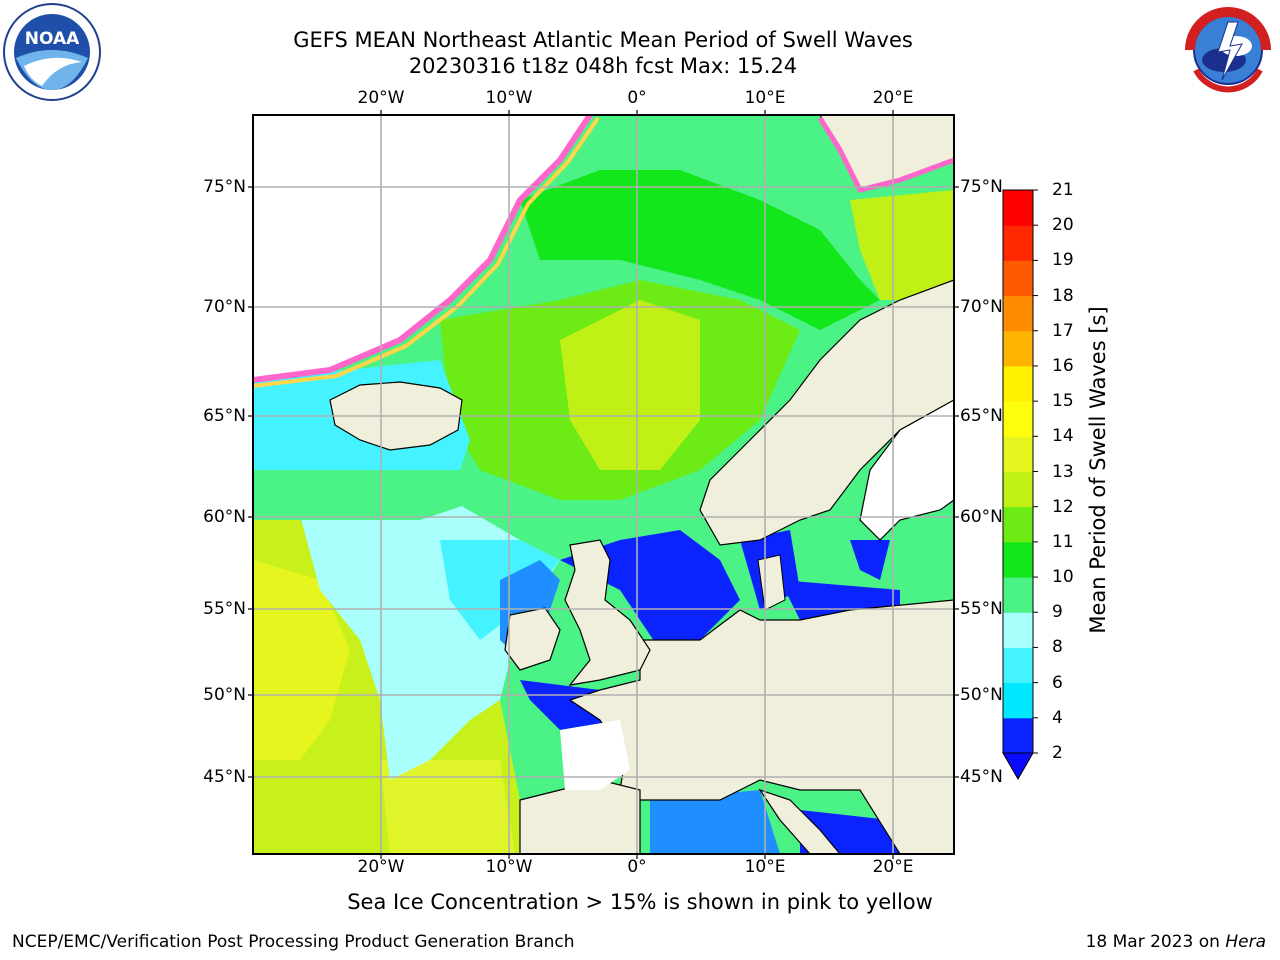 The image size is (1280, 960). Describe the element at coordinates (1057, 717) in the screenshot. I see `colorbar-tick-label: 4` at that location.